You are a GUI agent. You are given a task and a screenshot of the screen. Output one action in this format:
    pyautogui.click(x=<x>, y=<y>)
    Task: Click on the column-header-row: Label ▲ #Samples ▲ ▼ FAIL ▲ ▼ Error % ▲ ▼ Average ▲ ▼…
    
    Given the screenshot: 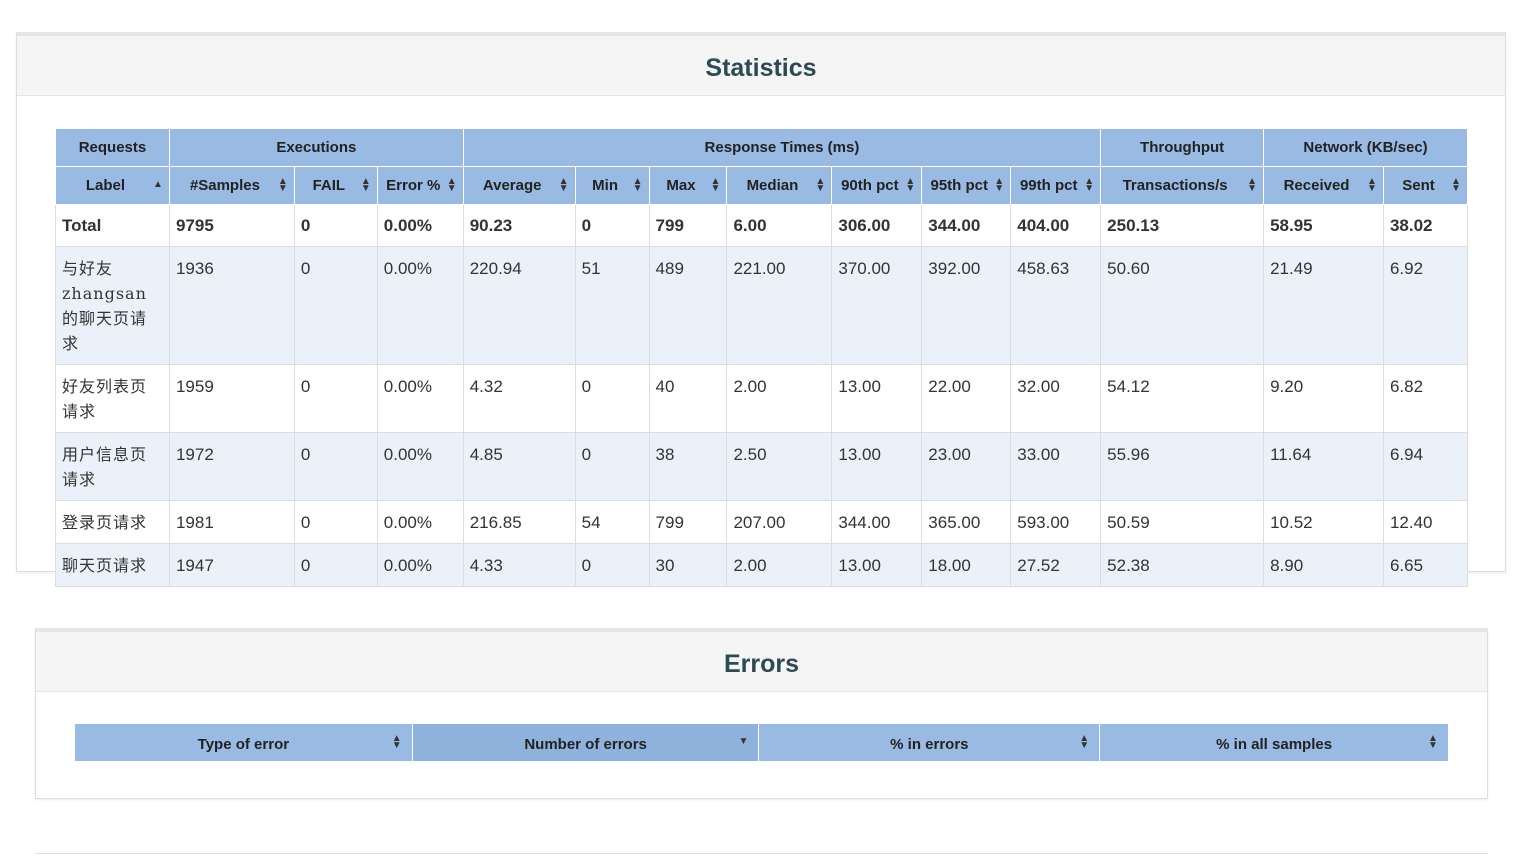 What is the action you would take?
    pyautogui.click(x=762, y=185)
    